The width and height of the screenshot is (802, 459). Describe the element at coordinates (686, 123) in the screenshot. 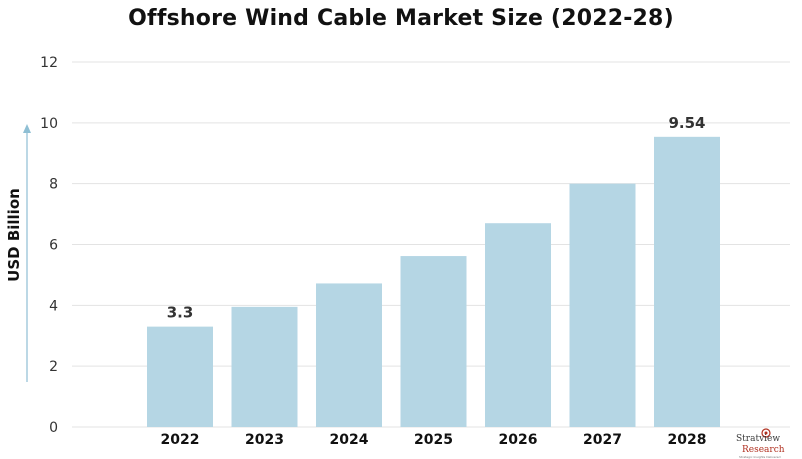

I see `data-label-2028: 9.54` at that location.